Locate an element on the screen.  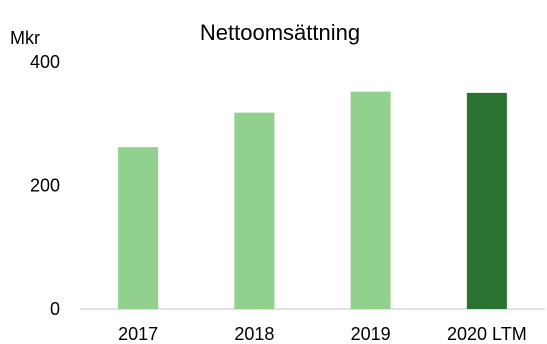
x-tick-label: 2017 is located at coordinates (138, 334).